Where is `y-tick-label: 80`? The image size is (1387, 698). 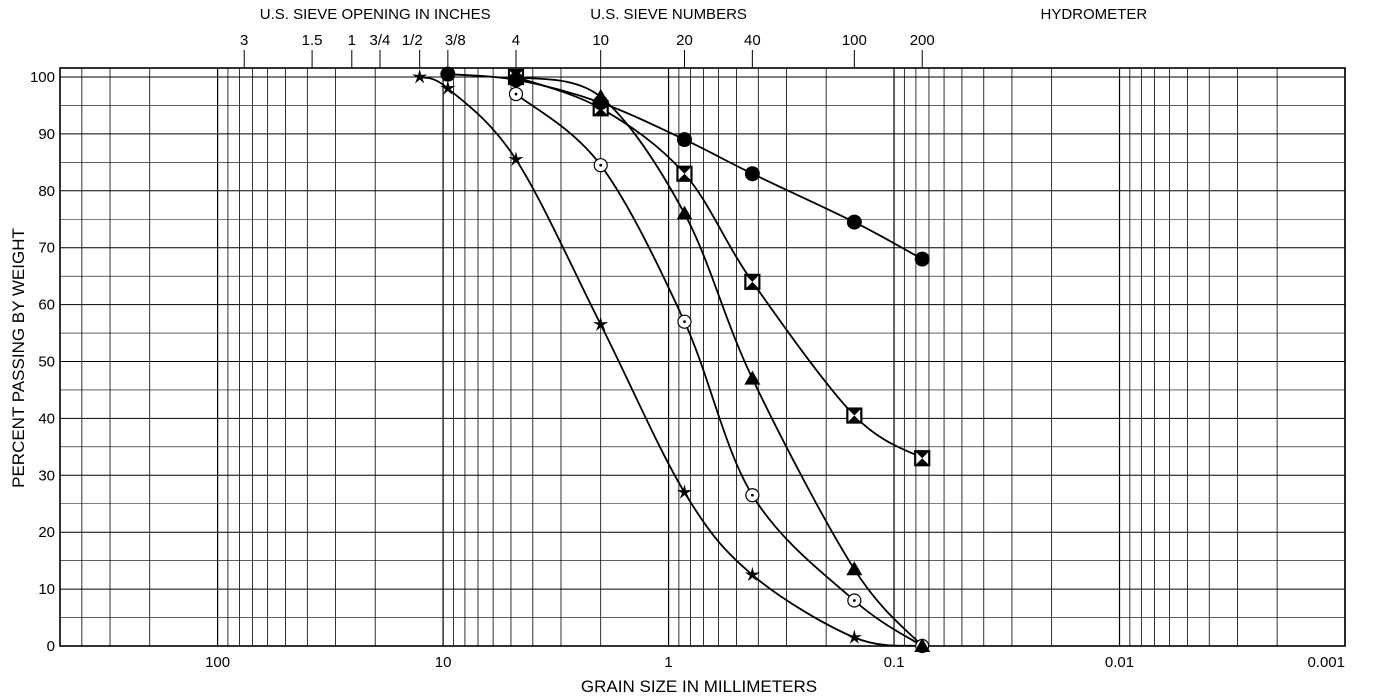
y-tick-label: 80 is located at coordinates (46, 191).